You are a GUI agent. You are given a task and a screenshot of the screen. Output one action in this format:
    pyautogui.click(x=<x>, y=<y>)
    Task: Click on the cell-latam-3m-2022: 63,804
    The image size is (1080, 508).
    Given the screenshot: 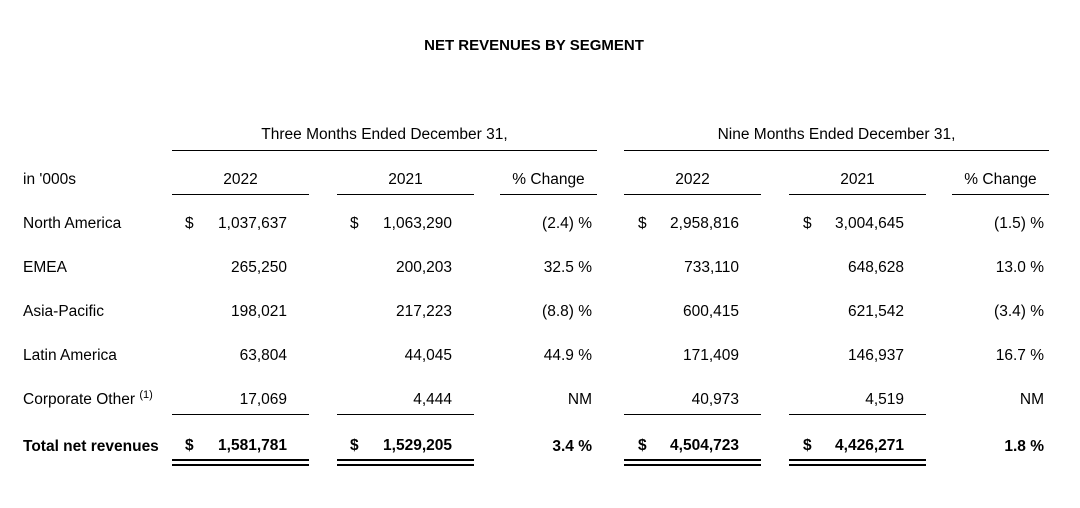 What is the action you would take?
    pyautogui.click(x=263, y=355)
    